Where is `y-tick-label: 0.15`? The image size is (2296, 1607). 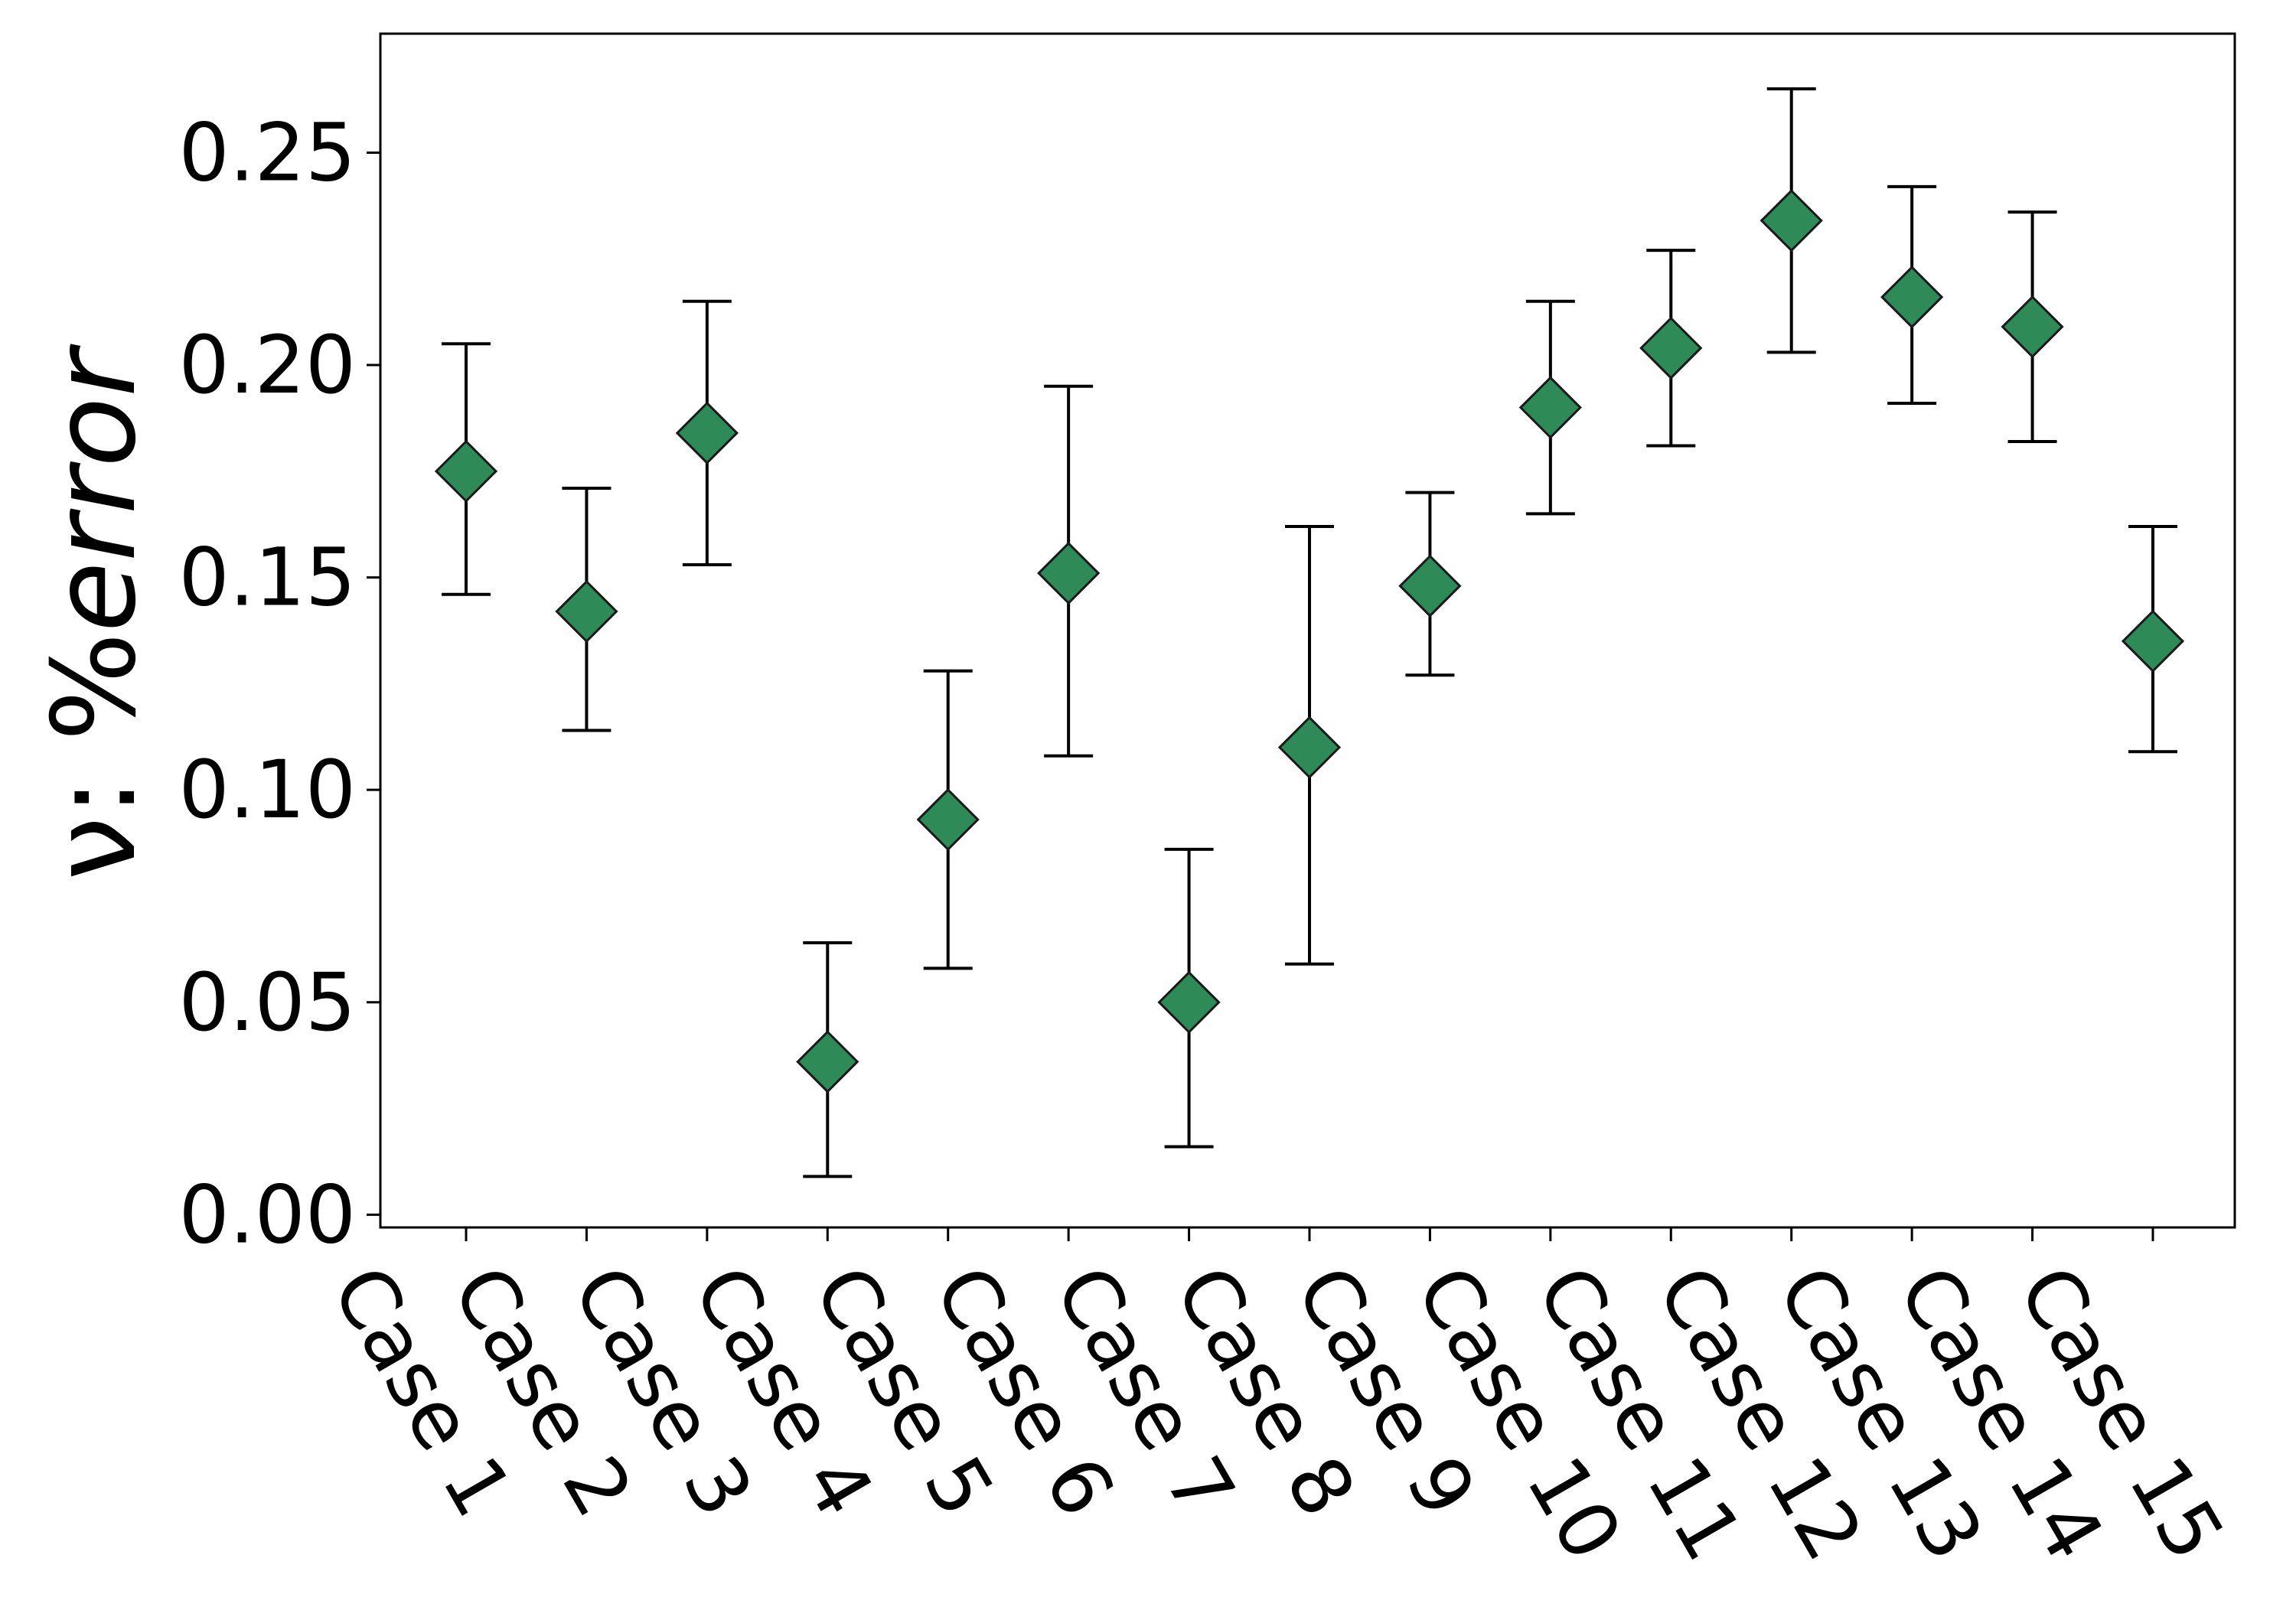 y-tick-label: 0.15 is located at coordinates (267, 577).